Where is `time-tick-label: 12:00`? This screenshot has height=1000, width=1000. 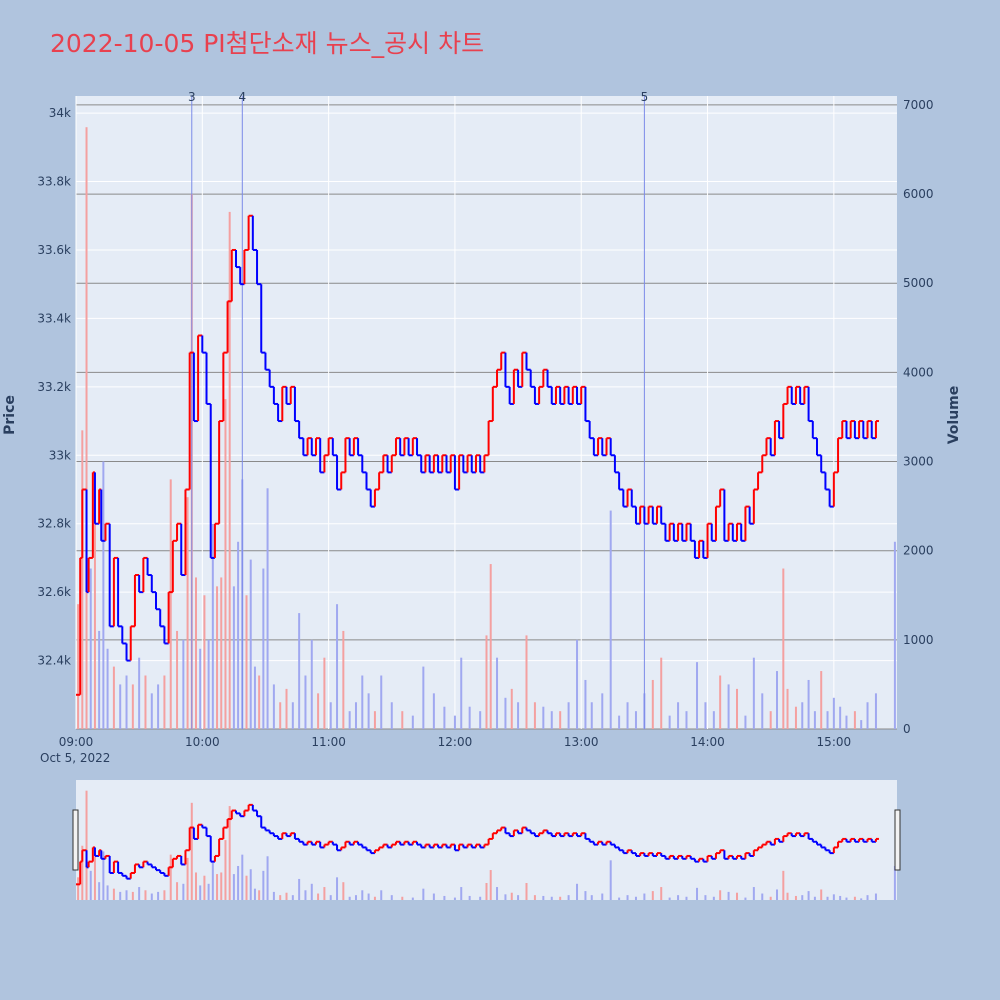 time-tick-label: 12:00 is located at coordinates (455, 742).